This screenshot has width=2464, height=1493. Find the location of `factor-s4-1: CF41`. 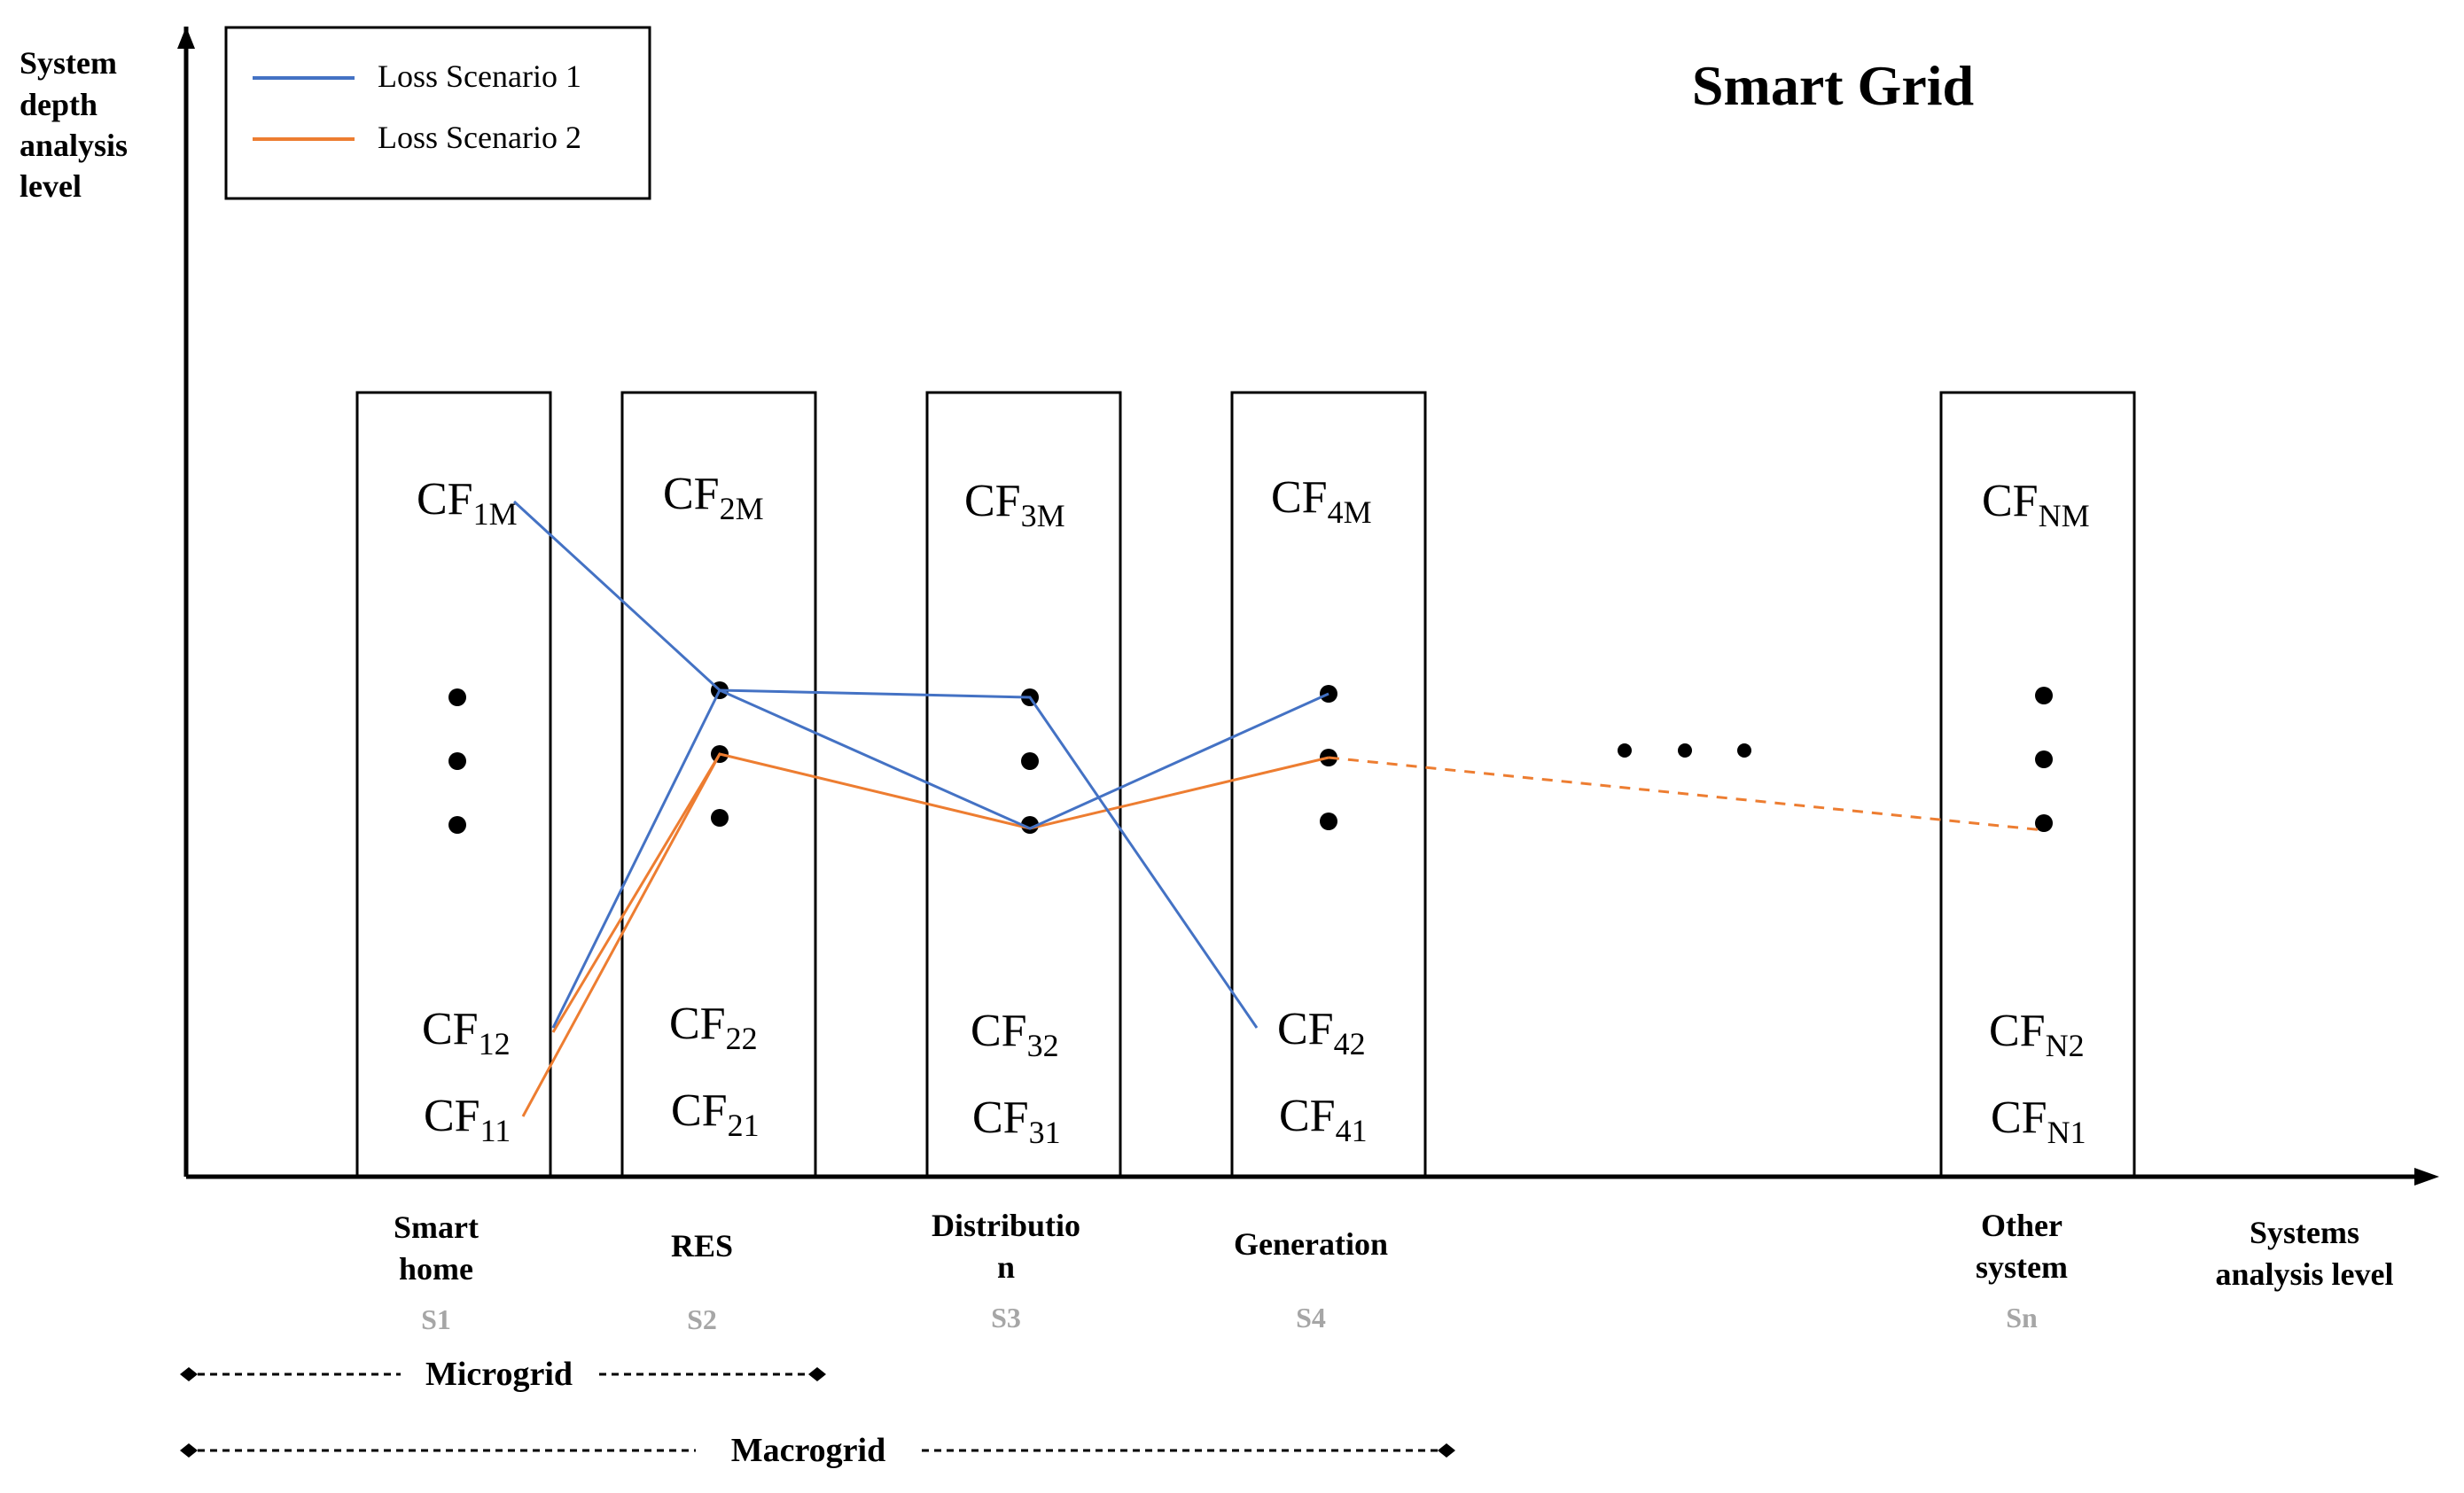

factor-s4-1: CF41 is located at coordinates (1323, 1119).